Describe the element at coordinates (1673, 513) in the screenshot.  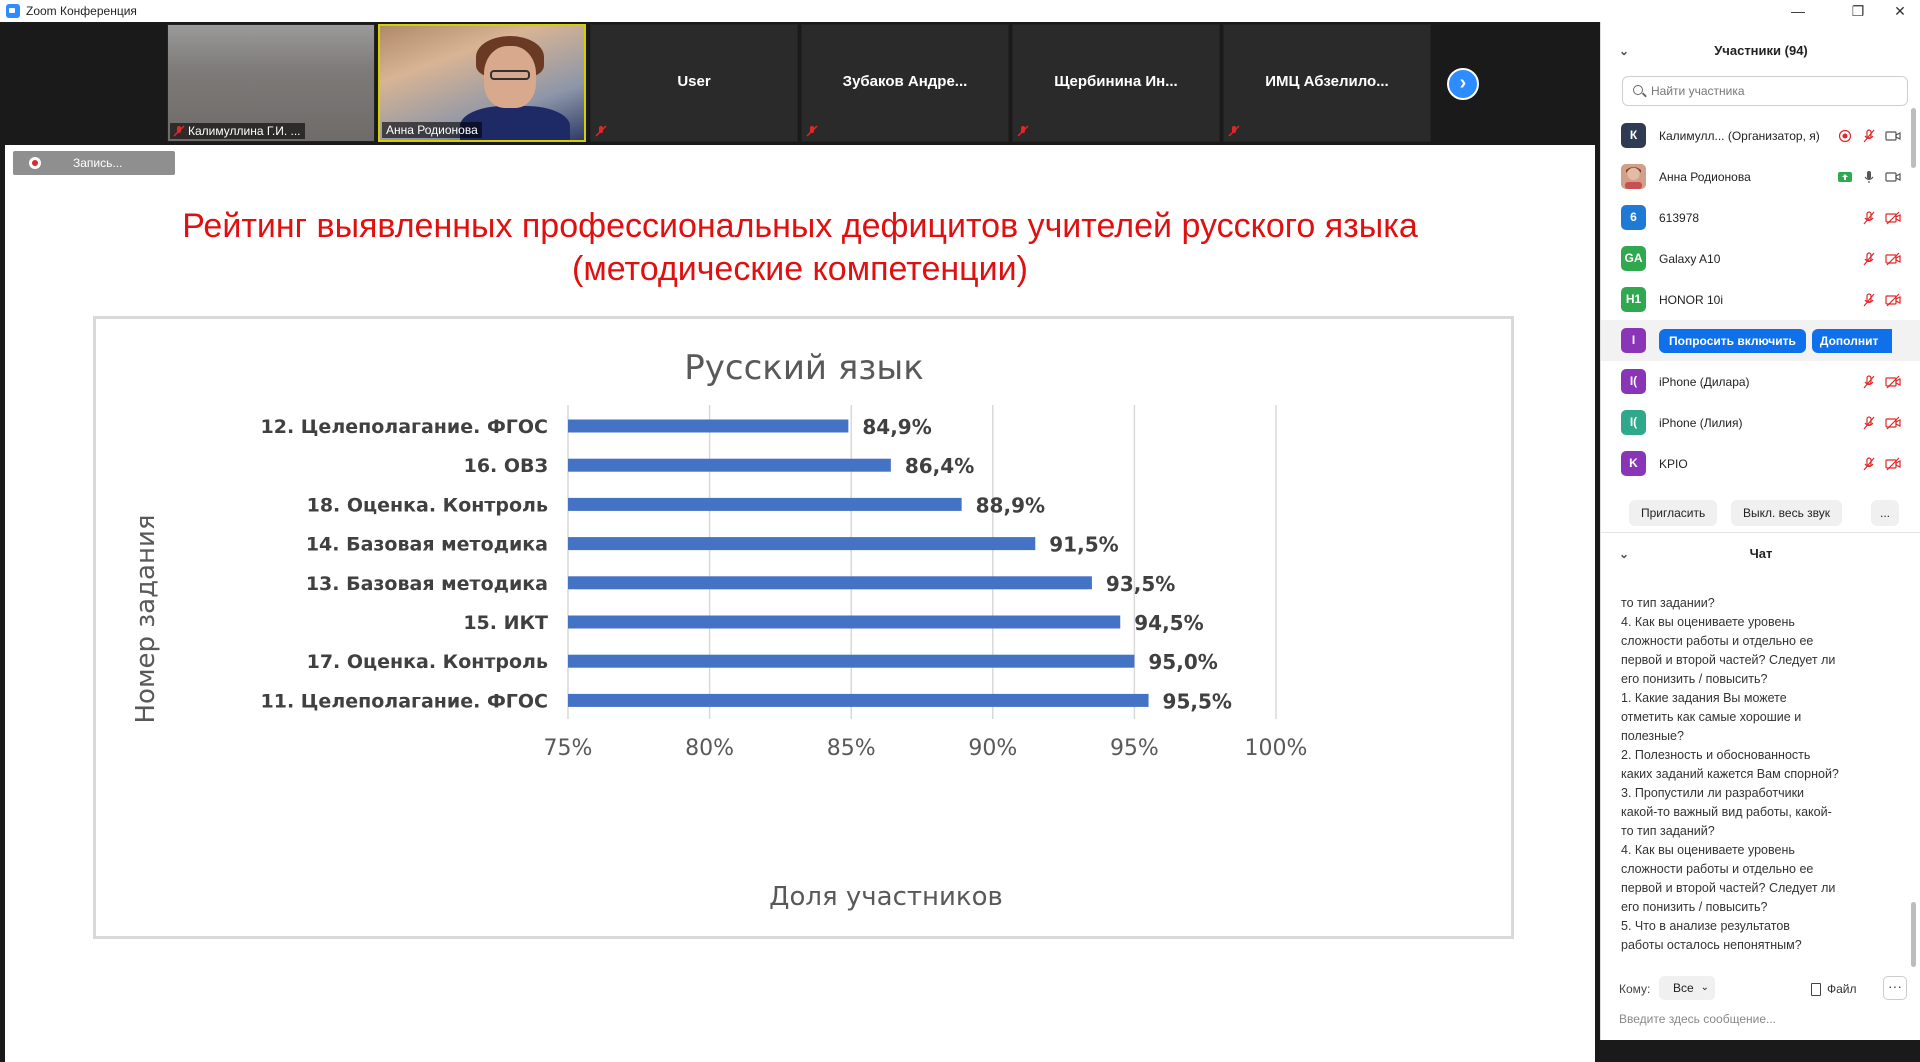
I see `invite-button: Пригласить` at that location.